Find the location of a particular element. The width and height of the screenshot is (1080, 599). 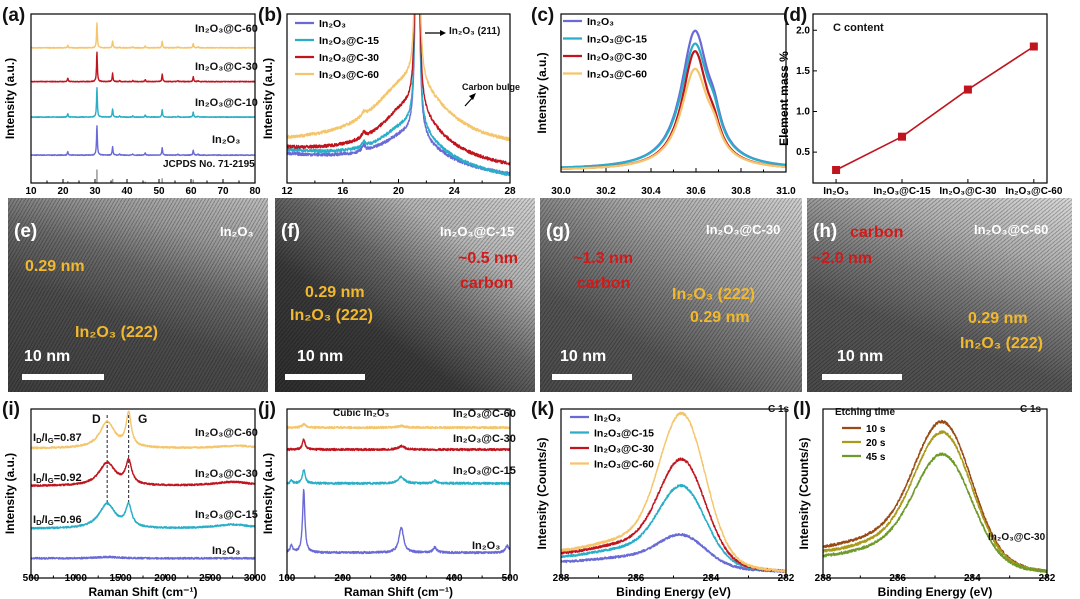

legend-label: In₂O₃@C-60 is located at coordinates (617, 75).